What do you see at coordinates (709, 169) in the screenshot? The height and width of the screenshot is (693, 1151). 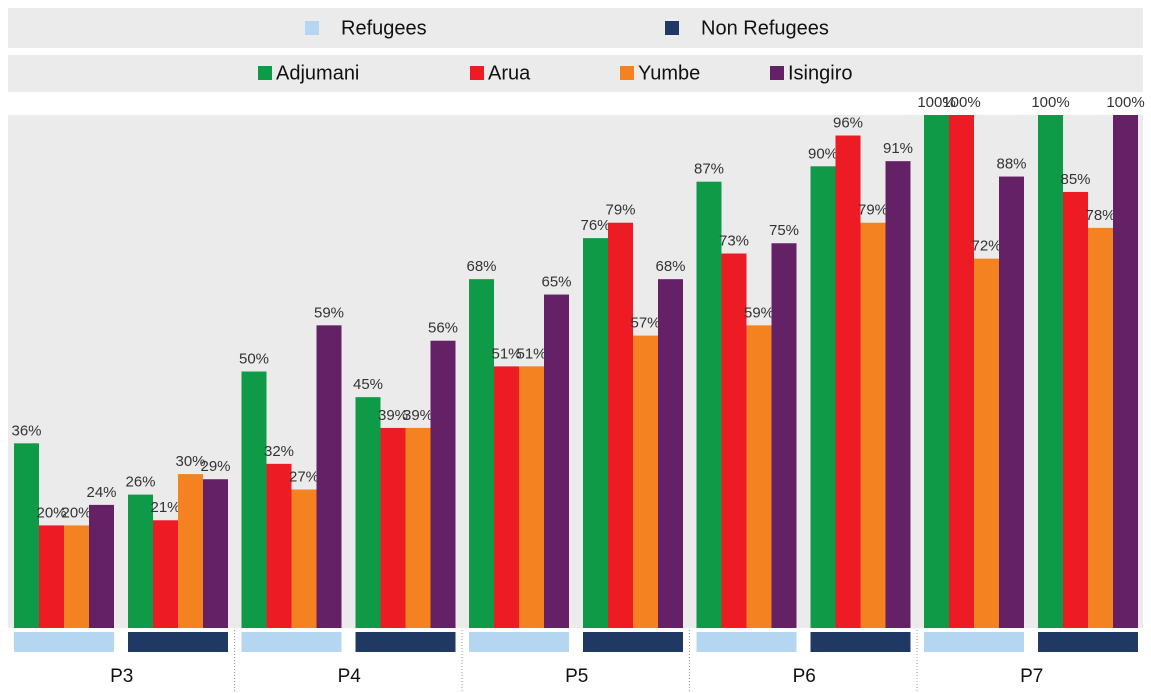 I see `data-label: 87%` at bounding box center [709, 169].